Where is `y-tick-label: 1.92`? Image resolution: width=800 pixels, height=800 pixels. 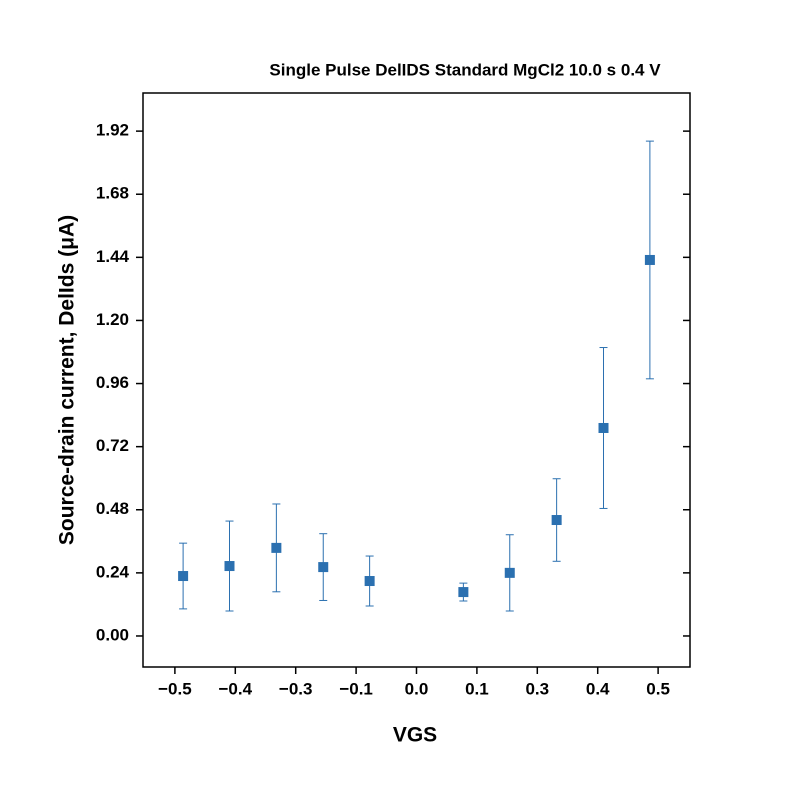
y-tick-label: 1.92 is located at coordinates (112, 130).